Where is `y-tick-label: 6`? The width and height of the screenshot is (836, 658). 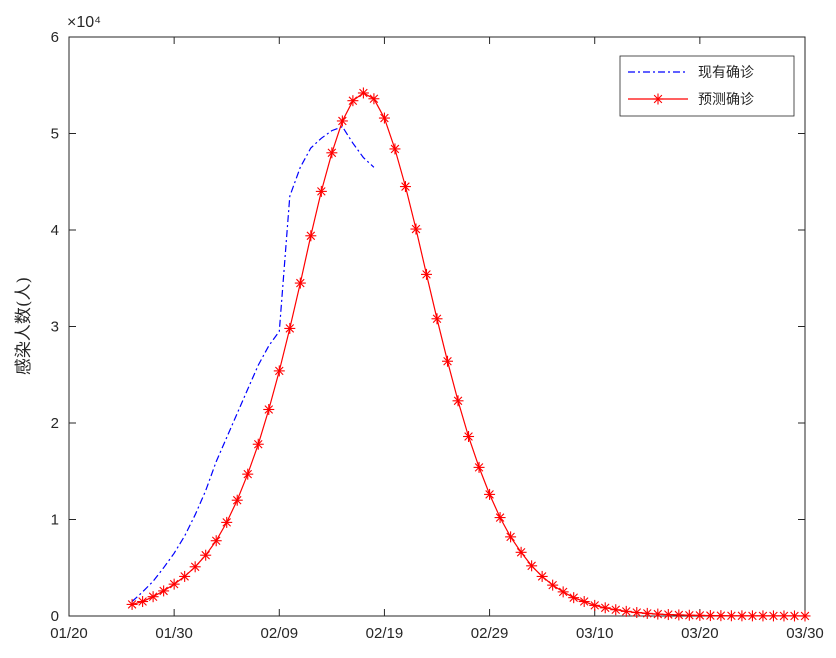
y-tick-label: 6 is located at coordinates (55, 37).